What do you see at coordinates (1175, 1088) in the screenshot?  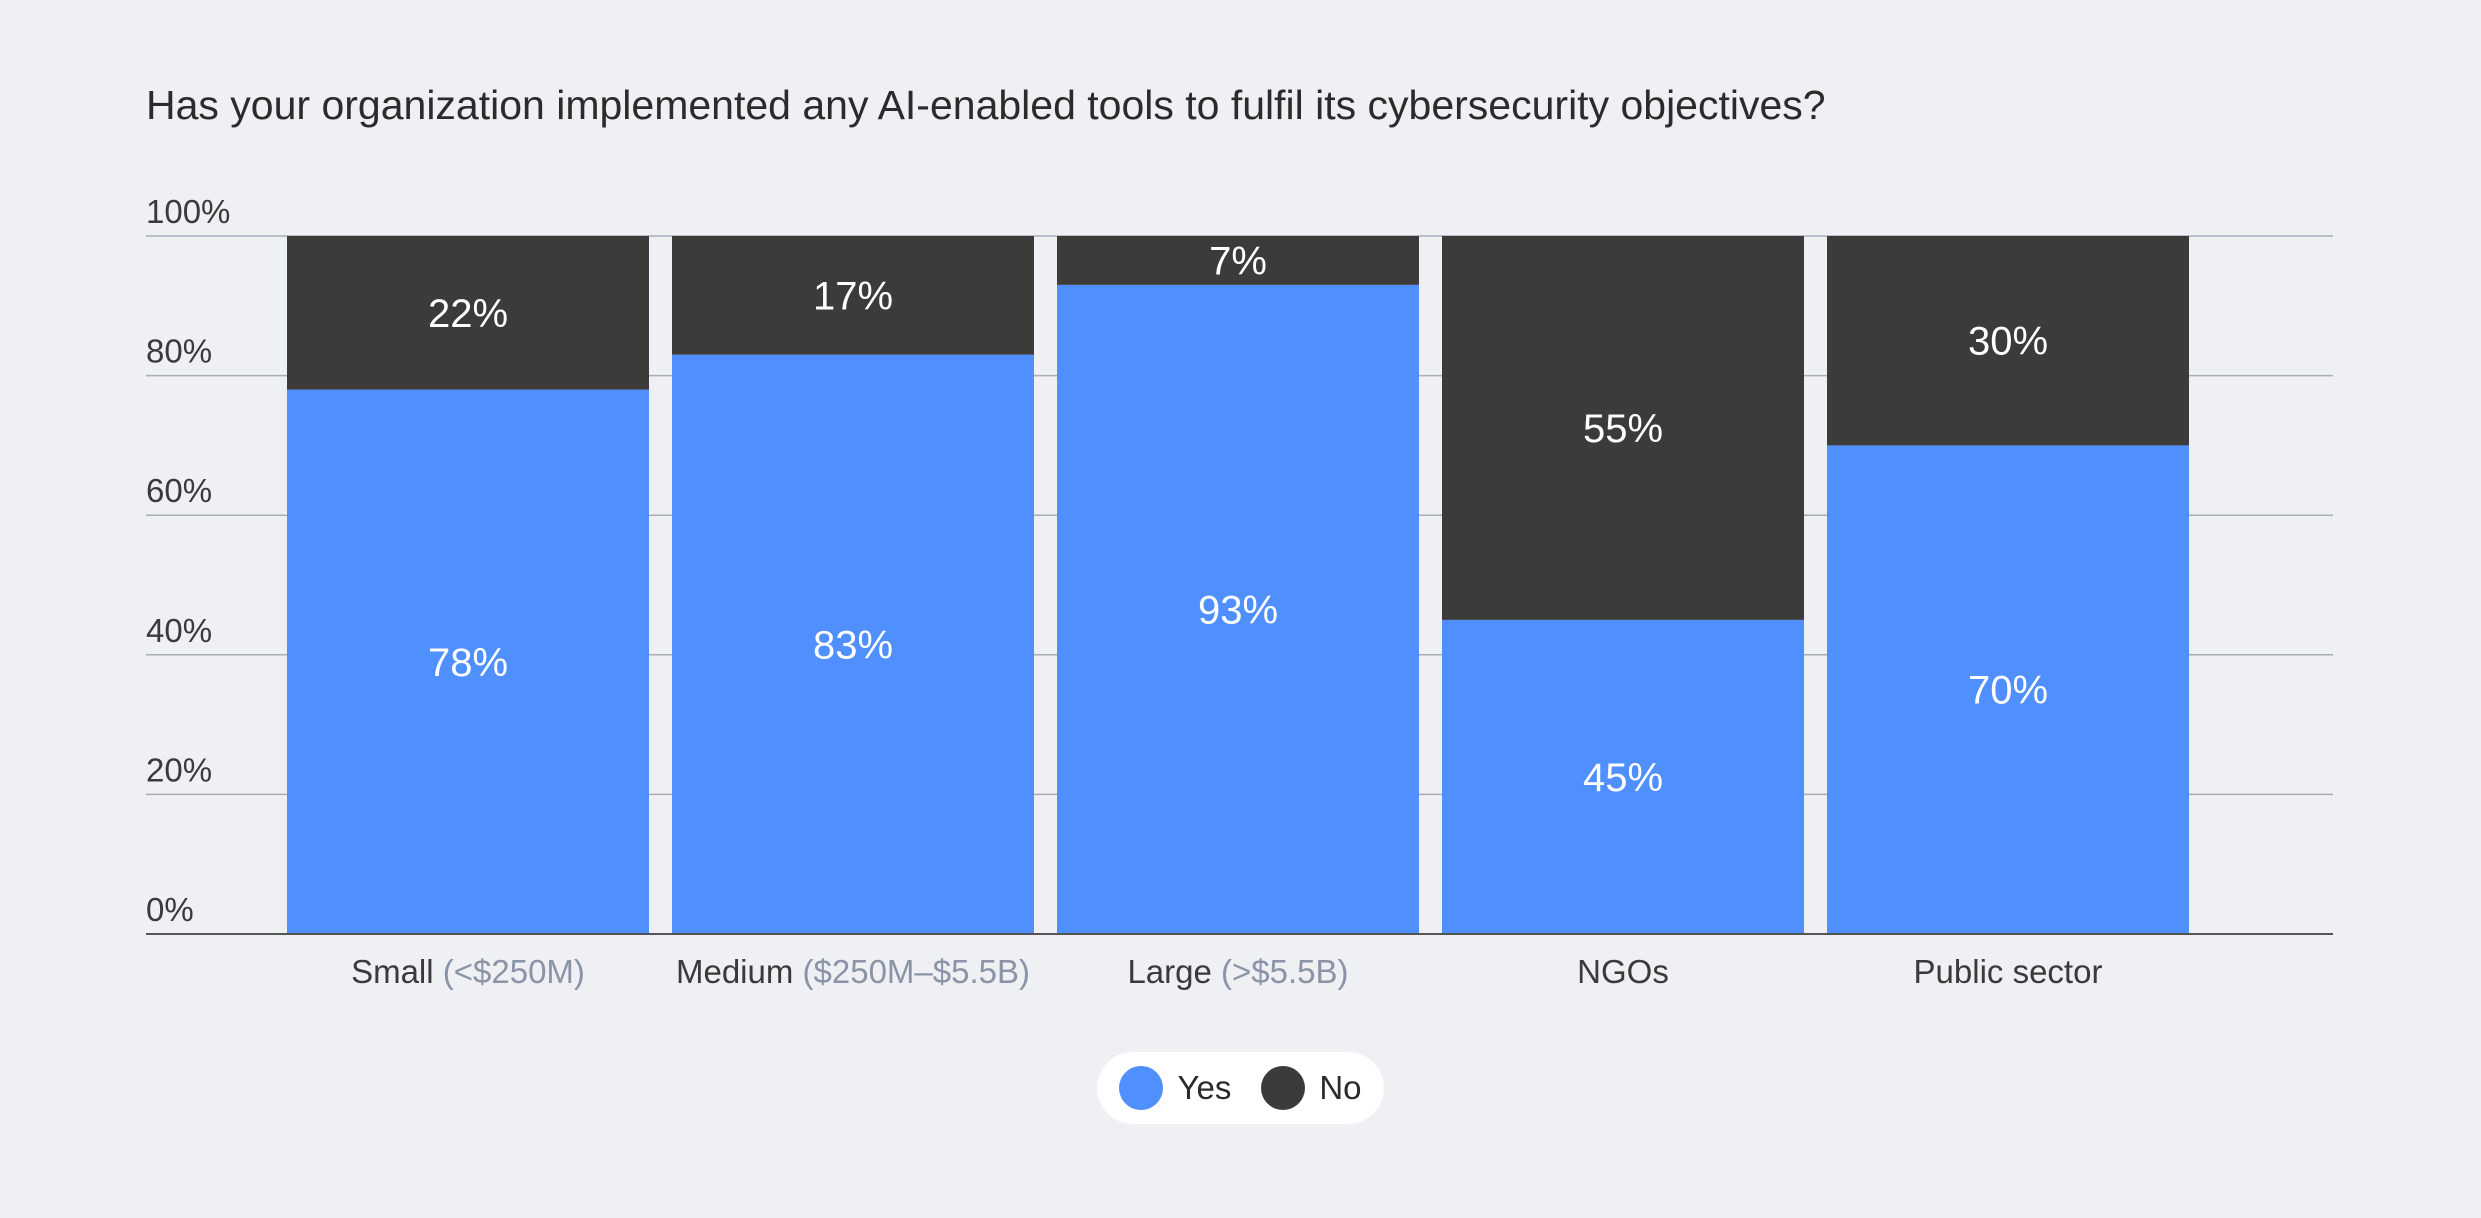 I see `legend-item-yes: Yes` at bounding box center [1175, 1088].